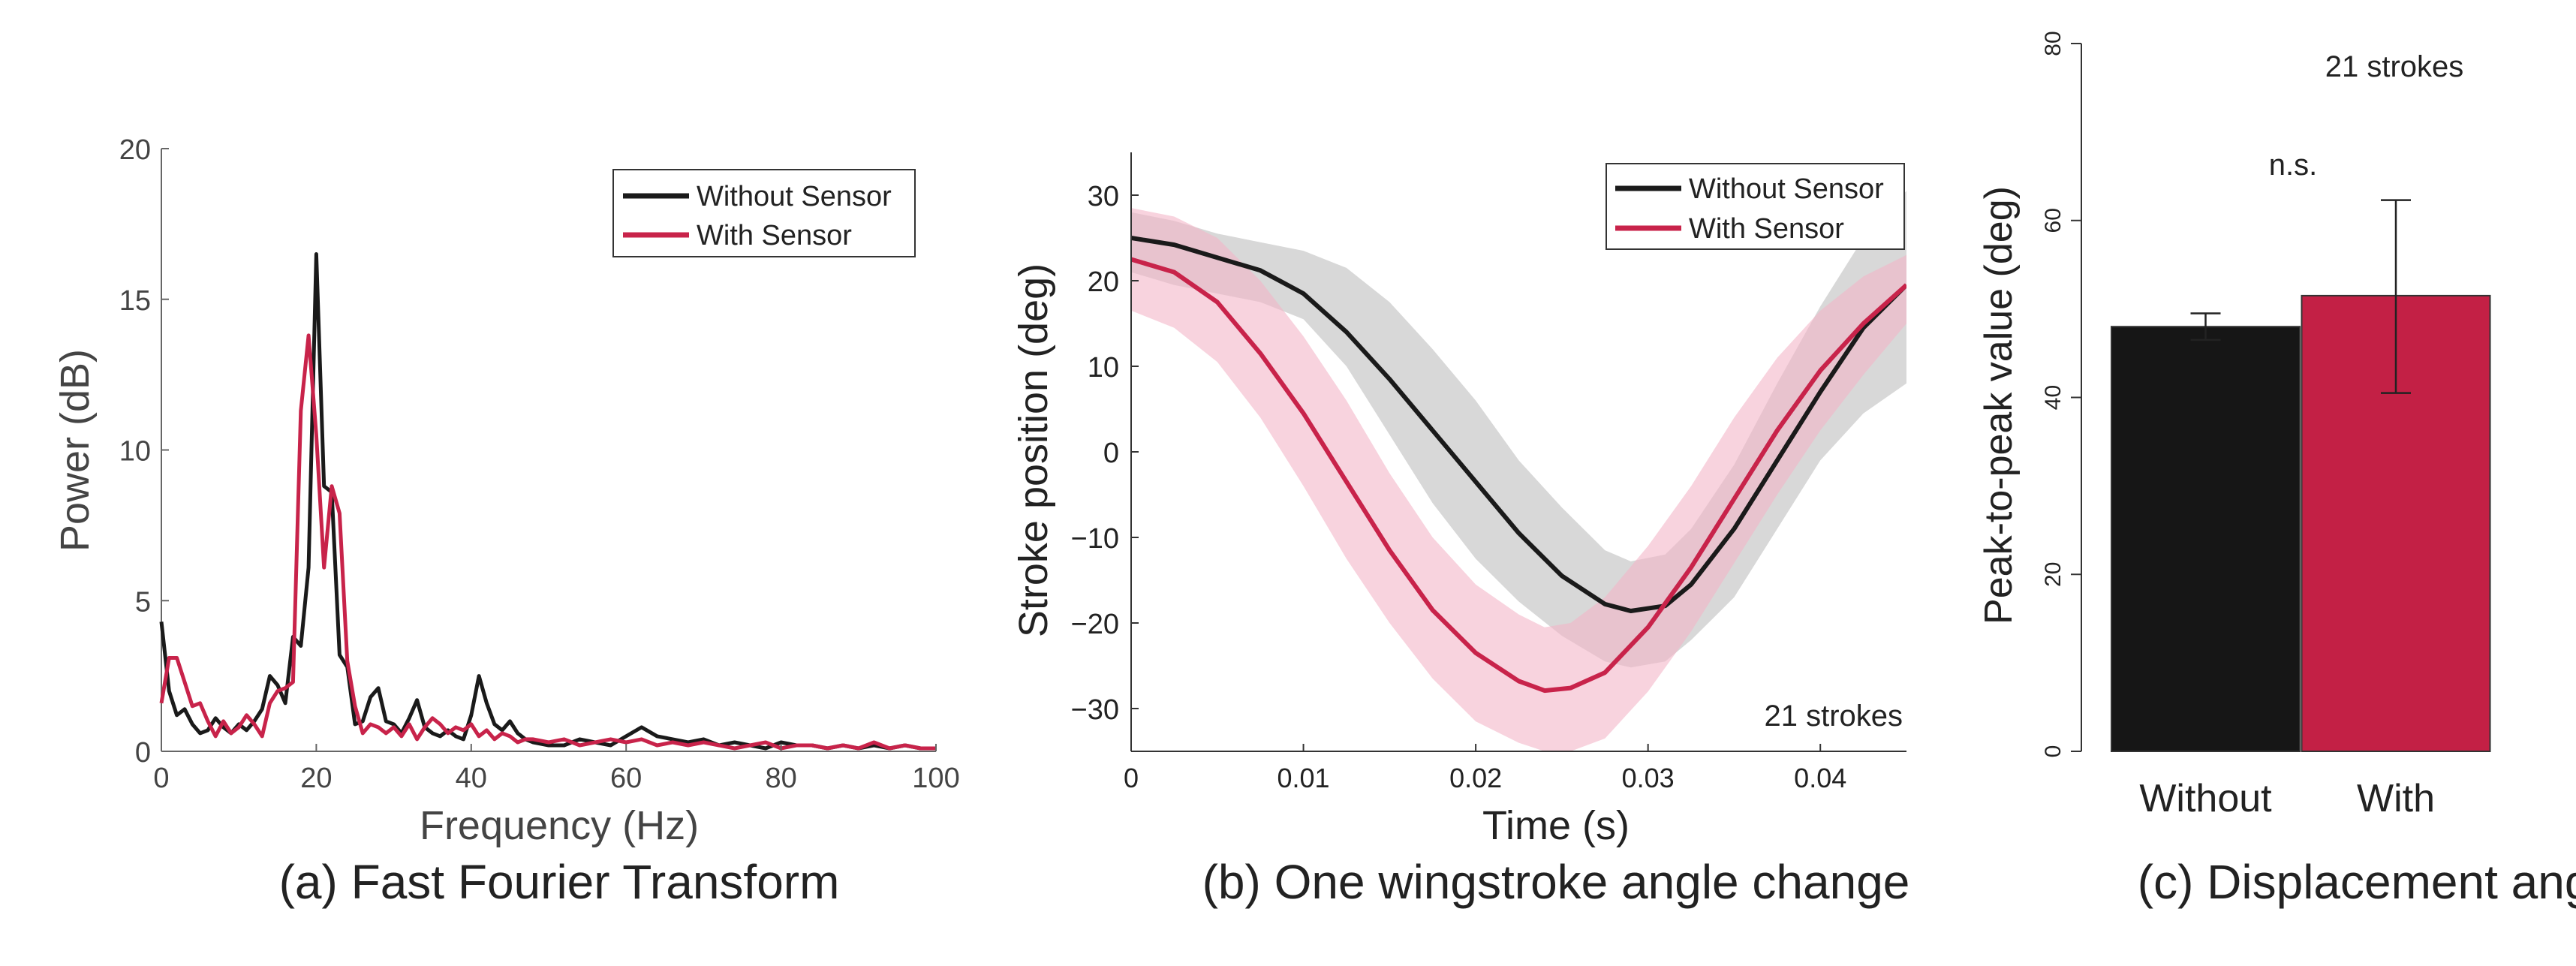 The height and width of the screenshot is (966, 2576). What do you see at coordinates (1095, 710) in the screenshot?
I see `stroke-ytick-label: −30` at bounding box center [1095, 710].